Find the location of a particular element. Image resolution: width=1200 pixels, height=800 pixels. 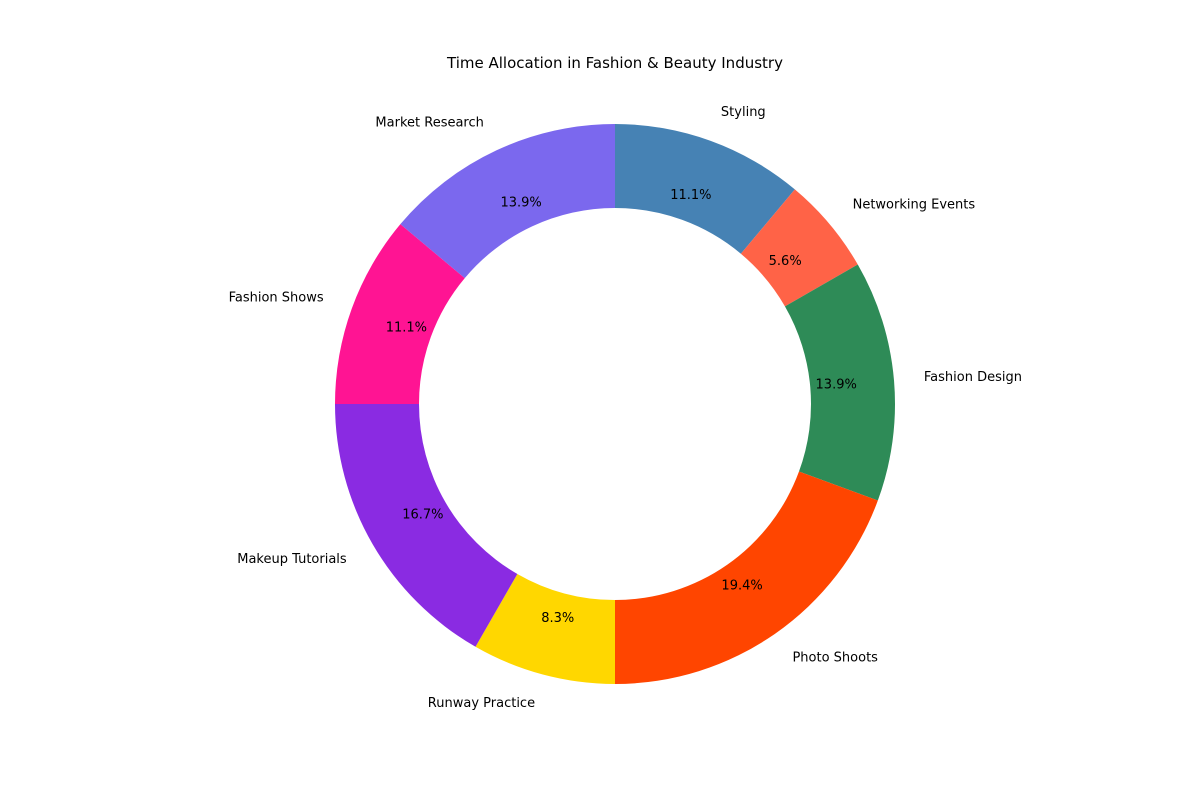

slice-label-fashion-design: Fashion Design is located at coordinates (973, 377).